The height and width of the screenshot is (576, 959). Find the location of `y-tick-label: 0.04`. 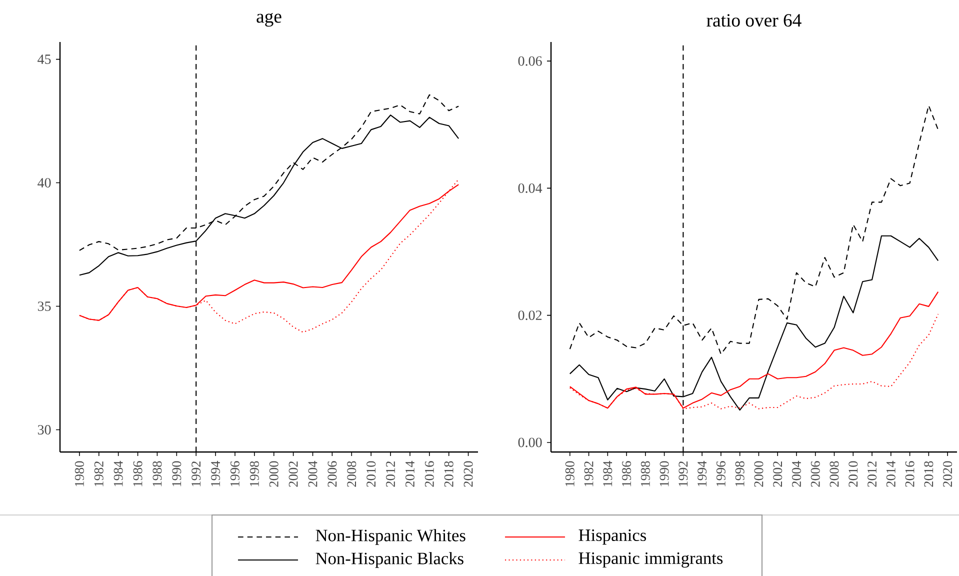

y-tick-label: 0.04 is located at coordinates (530, 188).